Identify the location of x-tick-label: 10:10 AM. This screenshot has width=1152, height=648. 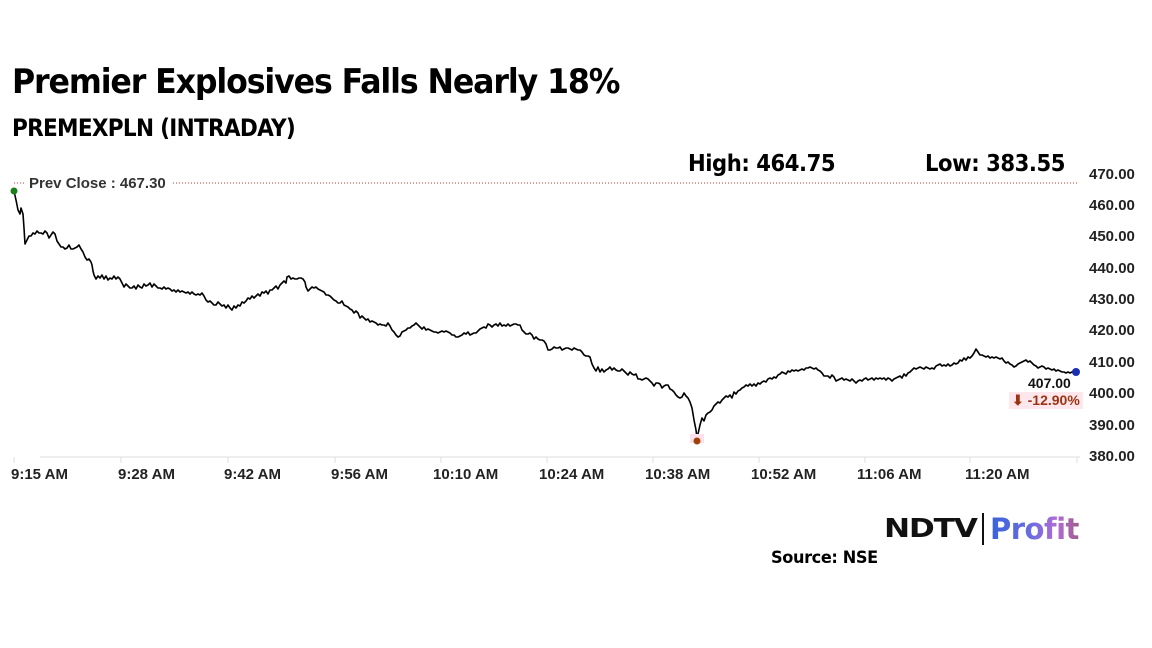
(466, 474).